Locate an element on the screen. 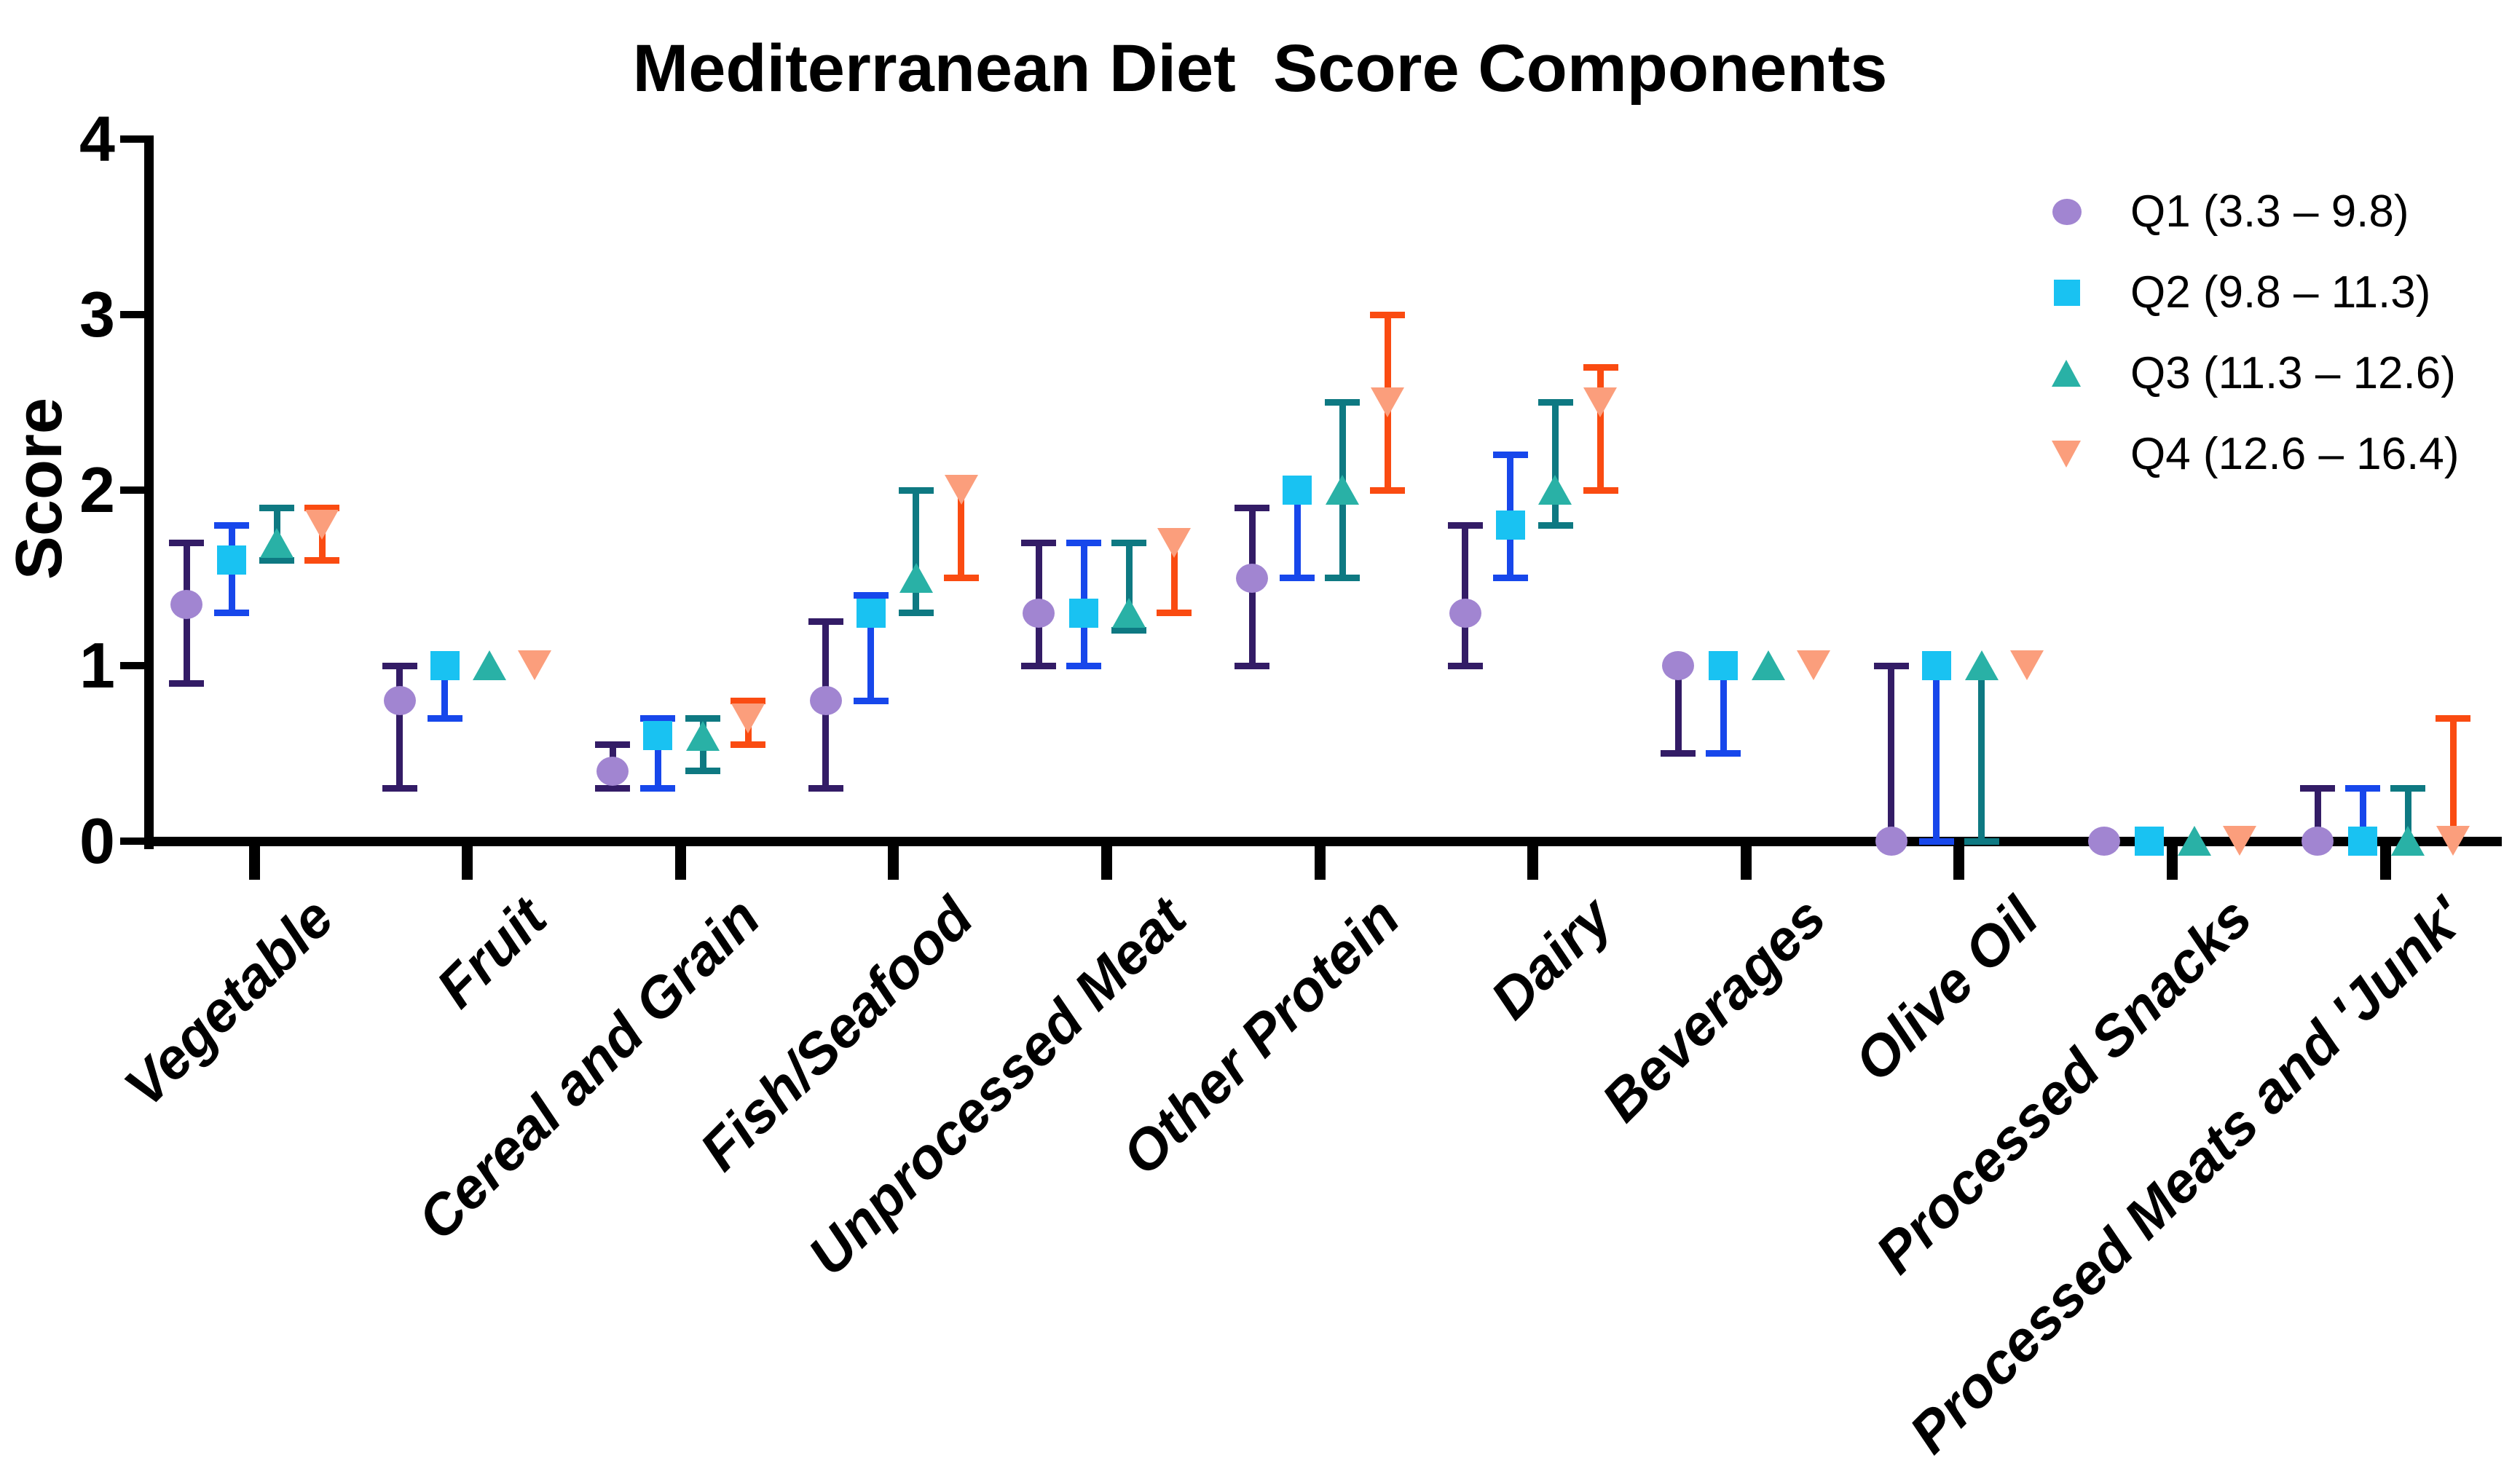 The width and height of the screenshot is (2520, 1466). x-tick-label: Fruit is located at coordinates (491, 952).